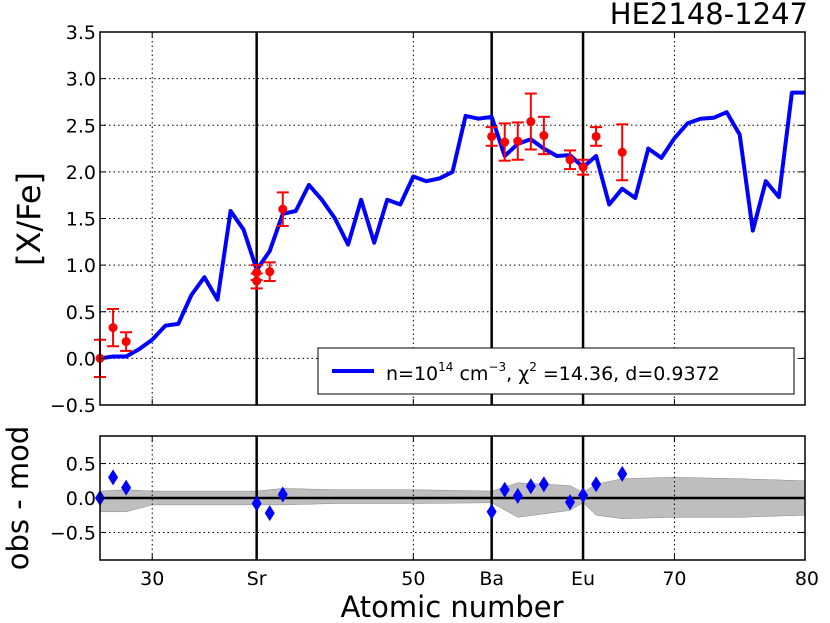 The image size is (830, 623). What do you see at coordinates (470, 374) in the screenshot?
I see `legend-label-part: cm` at bounding box center [470, 374].